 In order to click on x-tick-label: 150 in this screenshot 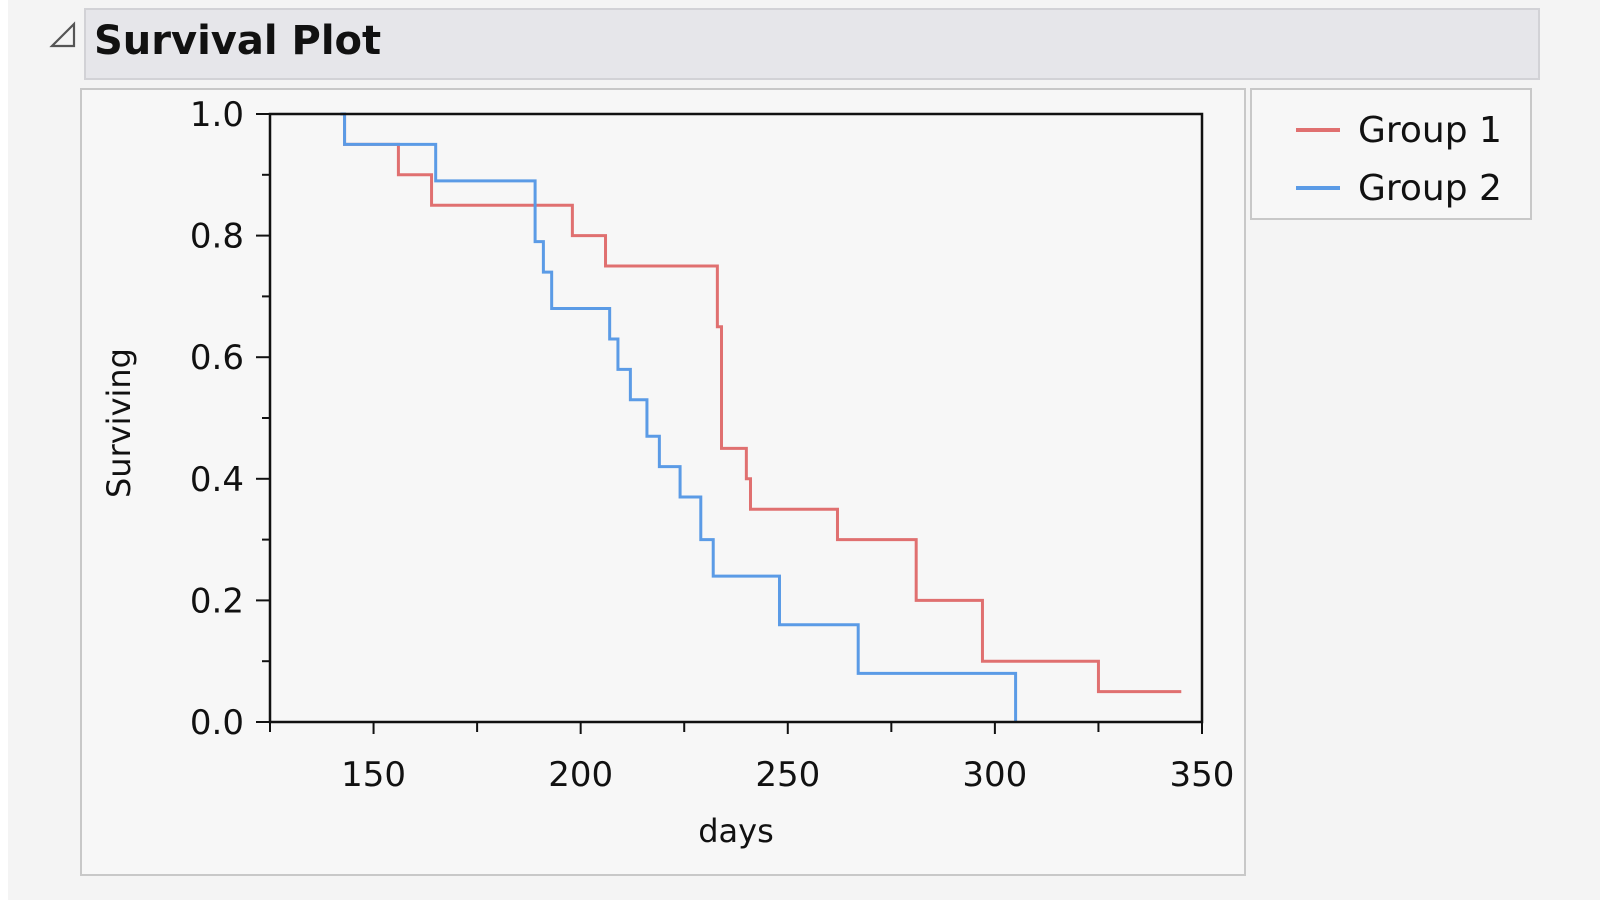, I will do `click(373, 775)`.